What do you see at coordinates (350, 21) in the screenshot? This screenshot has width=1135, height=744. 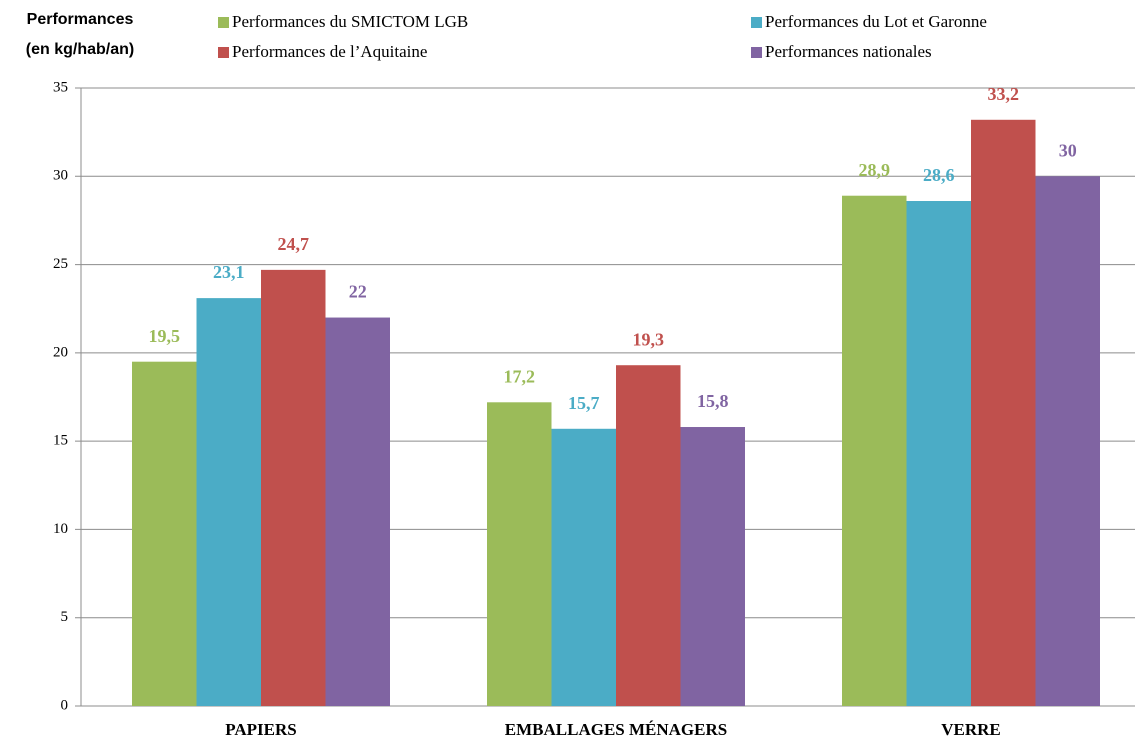 I see `legend-label: Performances du SMICTOM LGB` at bounding box center [350, 21].